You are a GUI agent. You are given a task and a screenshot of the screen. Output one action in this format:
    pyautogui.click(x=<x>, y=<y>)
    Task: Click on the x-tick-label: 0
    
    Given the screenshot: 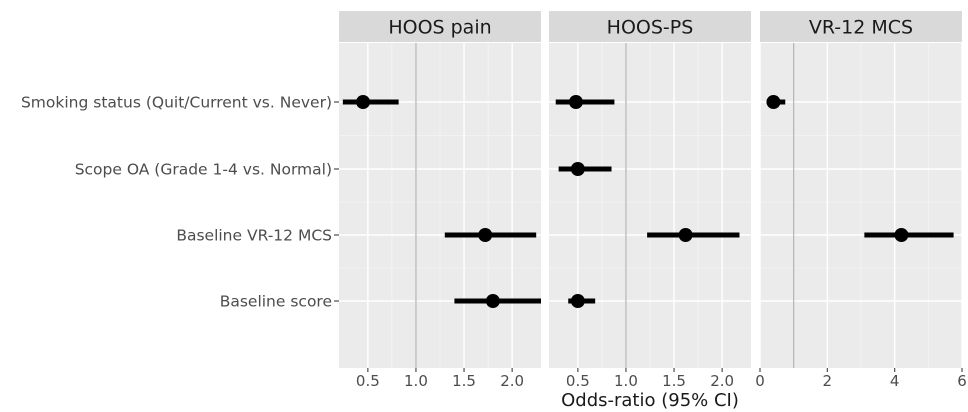 What is the action you would take?
    pyautogui.click(x=760, y=381)
    